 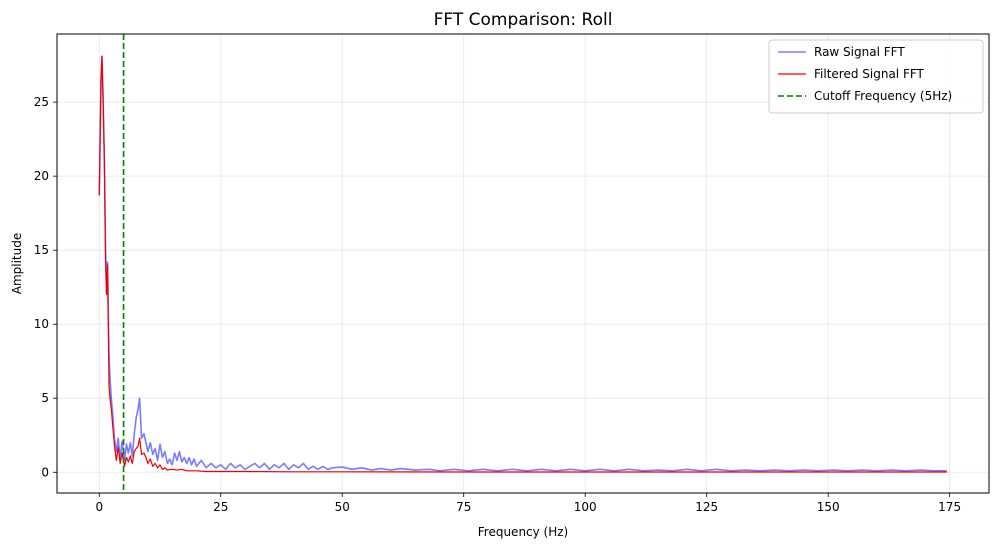 I want to click on legend-label-filtered: Filtered Signal FFT, so click(x=869, y=74).